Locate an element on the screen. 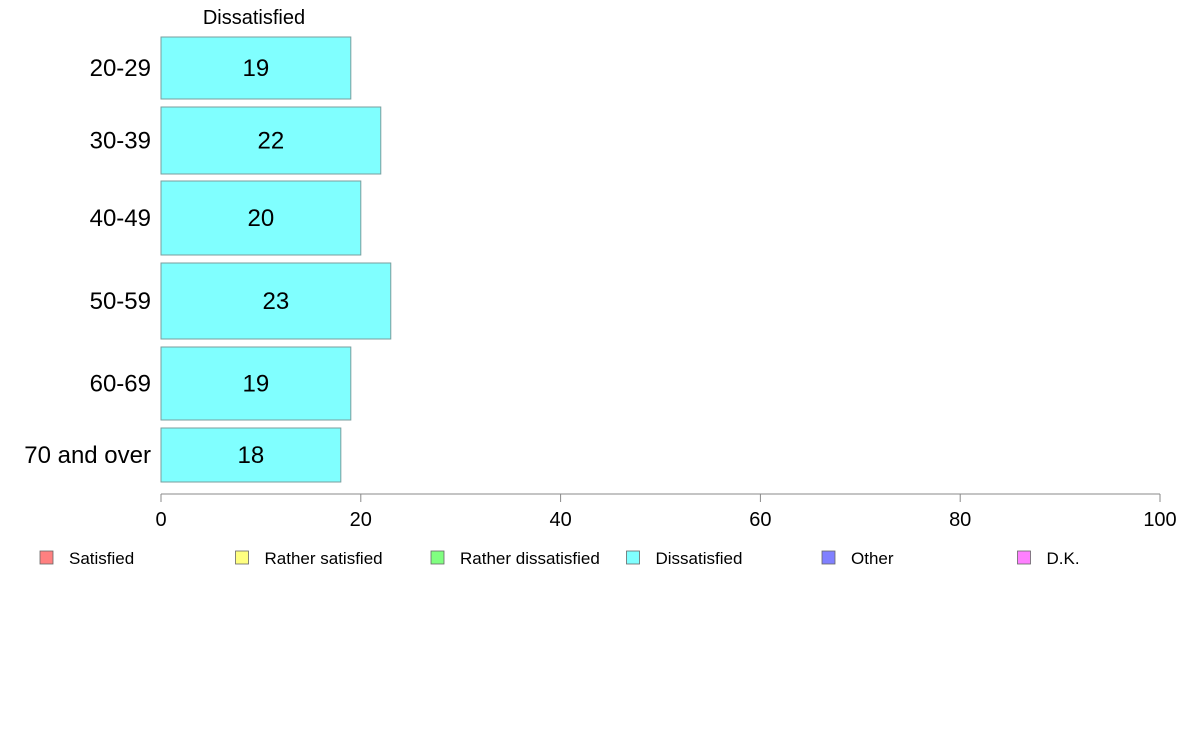  legend-label: Rather satisfied is located at coordinates (324, 558).